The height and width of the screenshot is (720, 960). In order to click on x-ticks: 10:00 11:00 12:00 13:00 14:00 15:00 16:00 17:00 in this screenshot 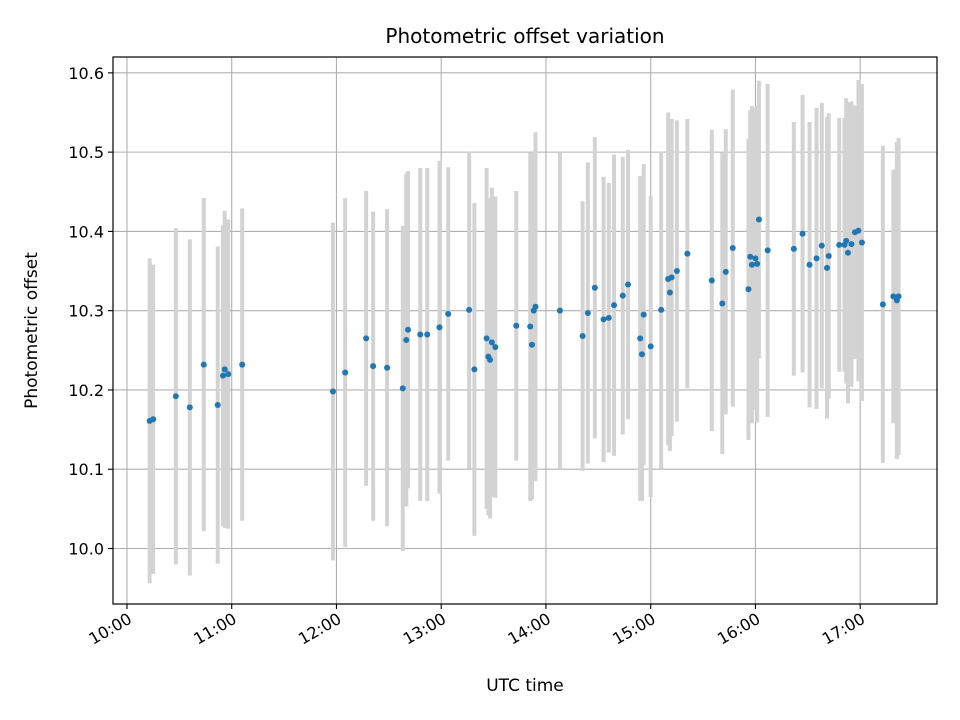, I will do `click(477, 626)`.